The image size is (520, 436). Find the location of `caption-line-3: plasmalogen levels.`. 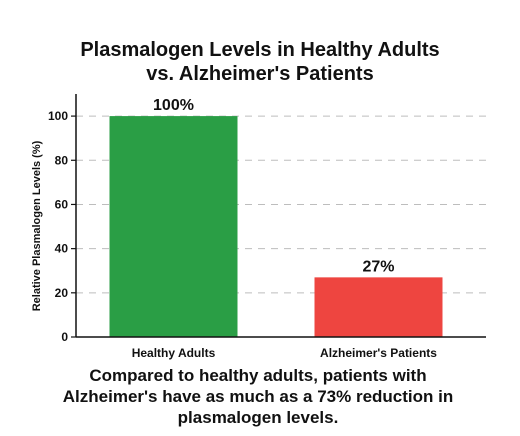

caption-line-3: plasmalogen levels. is located at coordinates (258, 417).